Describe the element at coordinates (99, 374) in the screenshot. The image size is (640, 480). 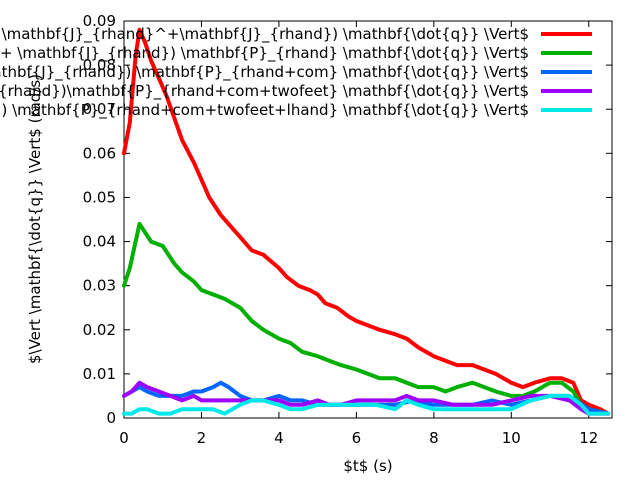
I see `y-tick-label: 0.01` at that location.